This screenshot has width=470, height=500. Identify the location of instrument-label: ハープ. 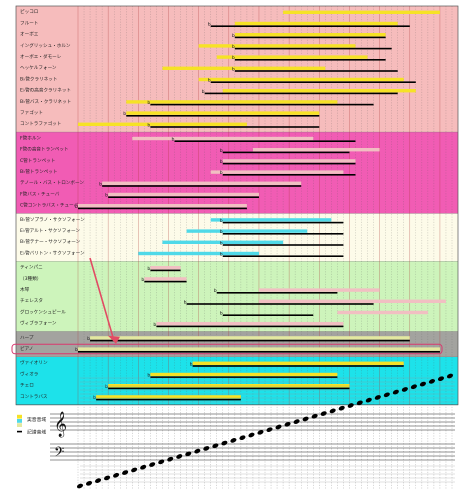
(27, 338).